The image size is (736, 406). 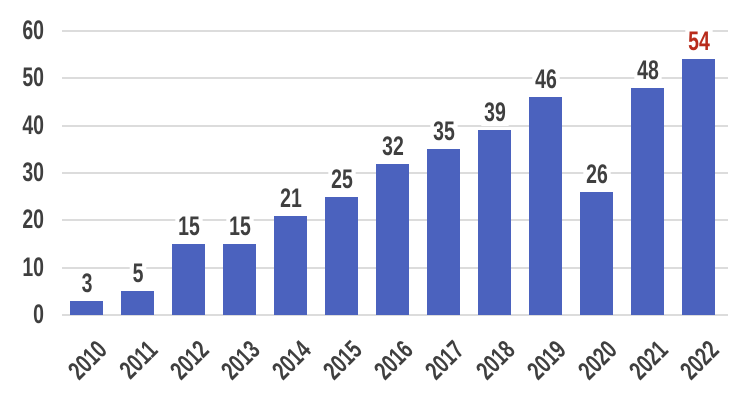 What do you see at coordinates (698, 187) in the screenshot?
I see `bar-2022` at bounding box center [698, 187].